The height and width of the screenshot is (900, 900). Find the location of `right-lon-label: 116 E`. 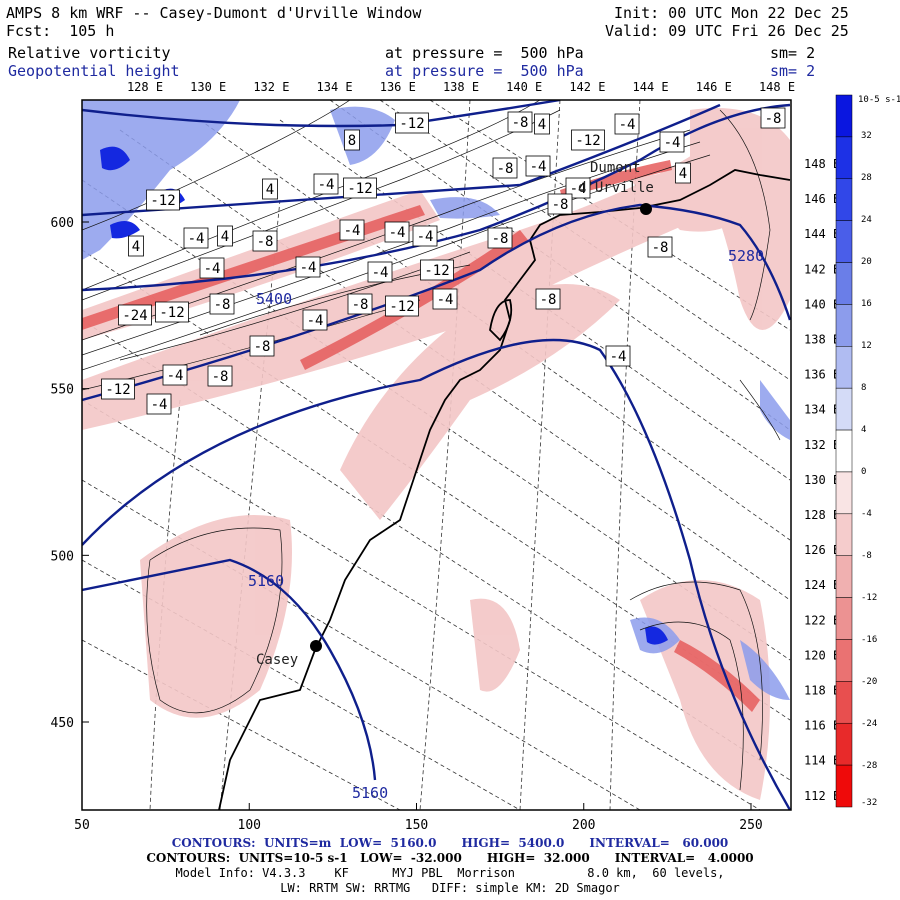

right-lon-label: 116 E is located at coordinates (822, 726).